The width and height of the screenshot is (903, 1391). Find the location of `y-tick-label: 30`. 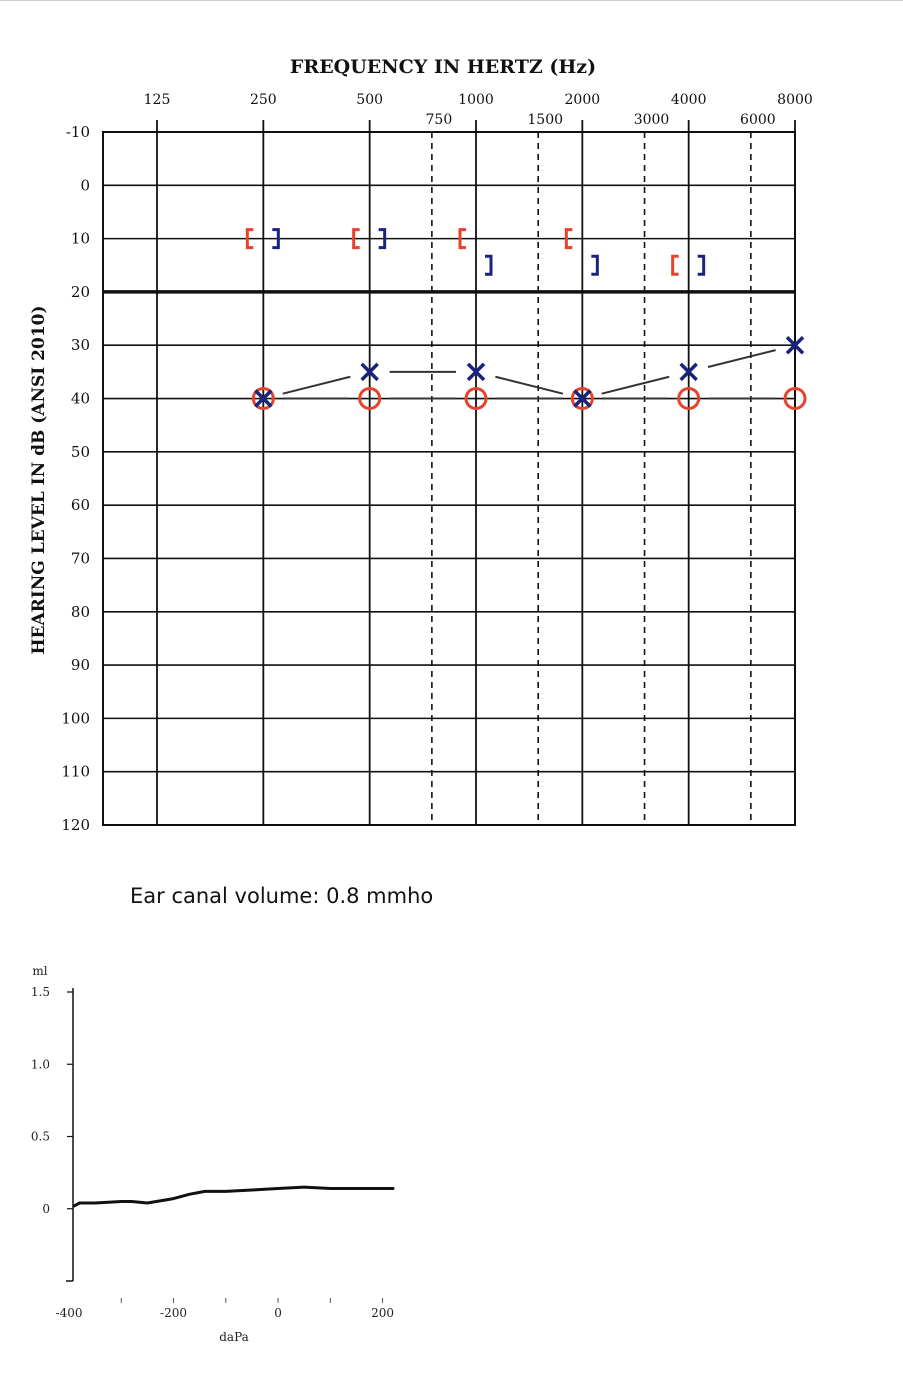

y-tick-label: 30 is located at coordinates (80, 345).